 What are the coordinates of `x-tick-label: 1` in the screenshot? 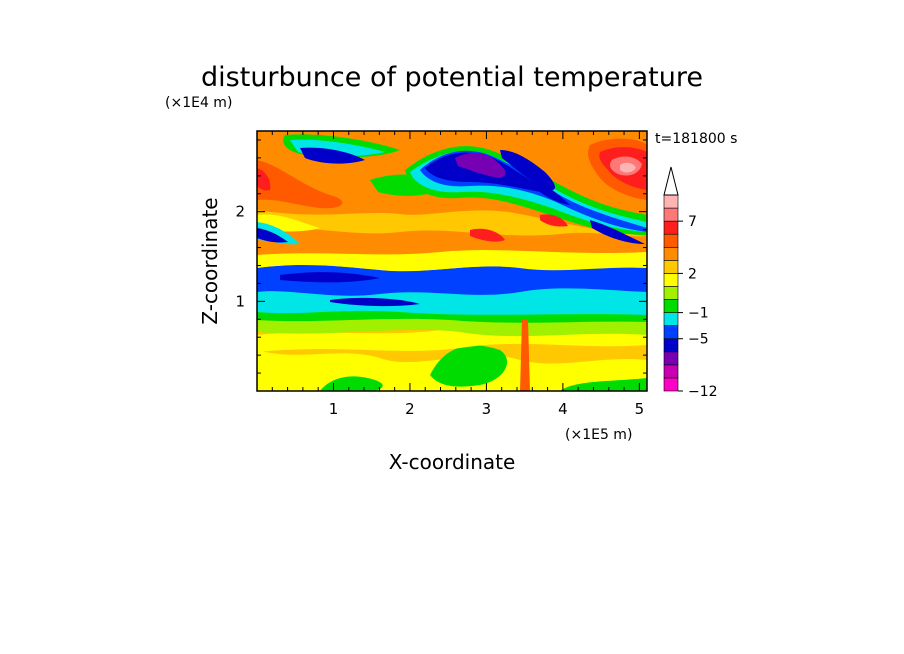 It's located at (334, 409).